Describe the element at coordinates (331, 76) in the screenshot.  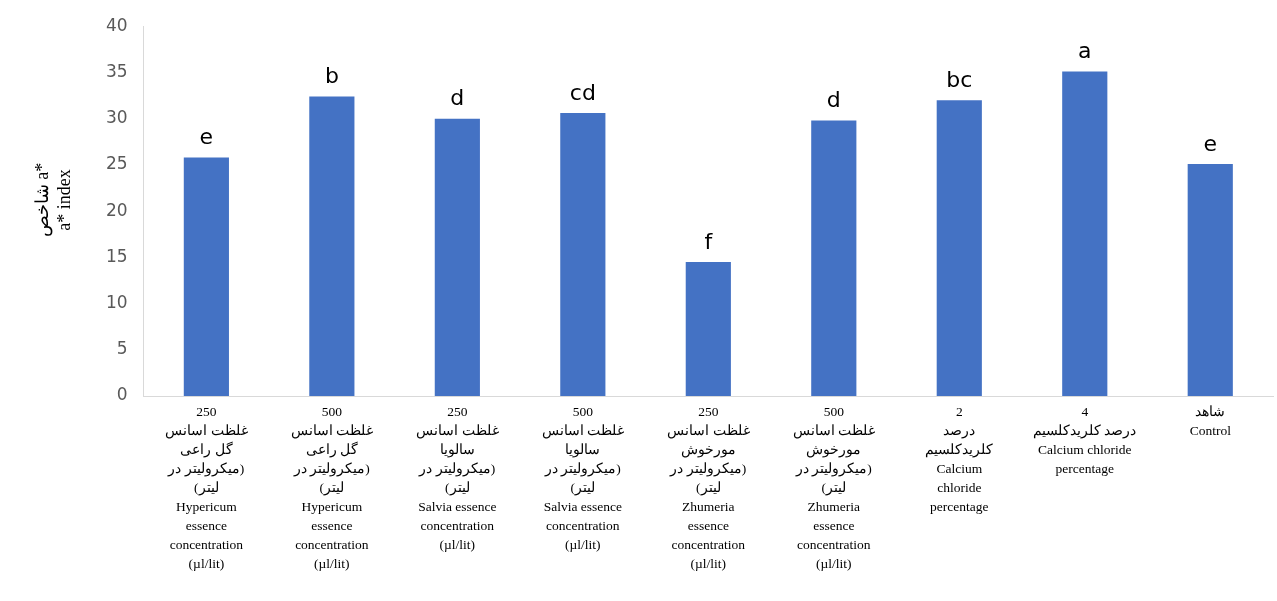
I see `data-label: b` at that location.